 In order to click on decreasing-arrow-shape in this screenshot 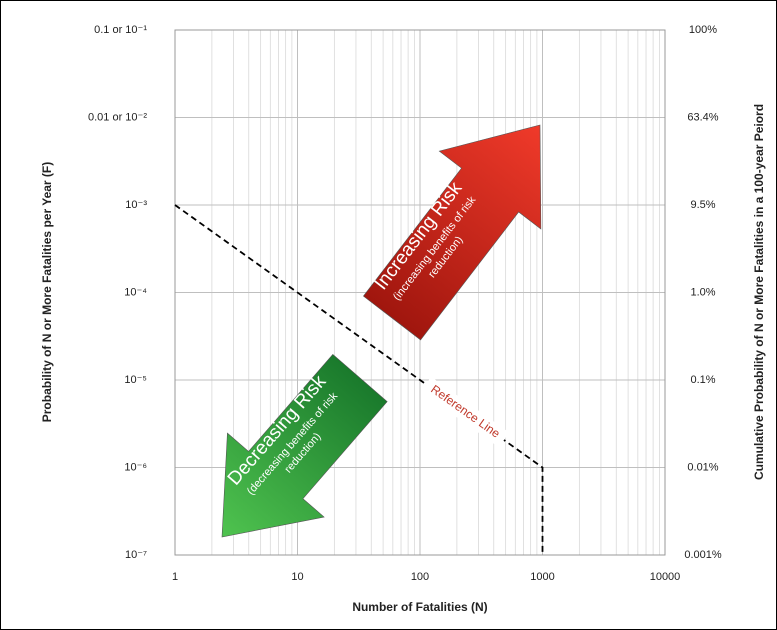, I will do `click(304, 445)`.